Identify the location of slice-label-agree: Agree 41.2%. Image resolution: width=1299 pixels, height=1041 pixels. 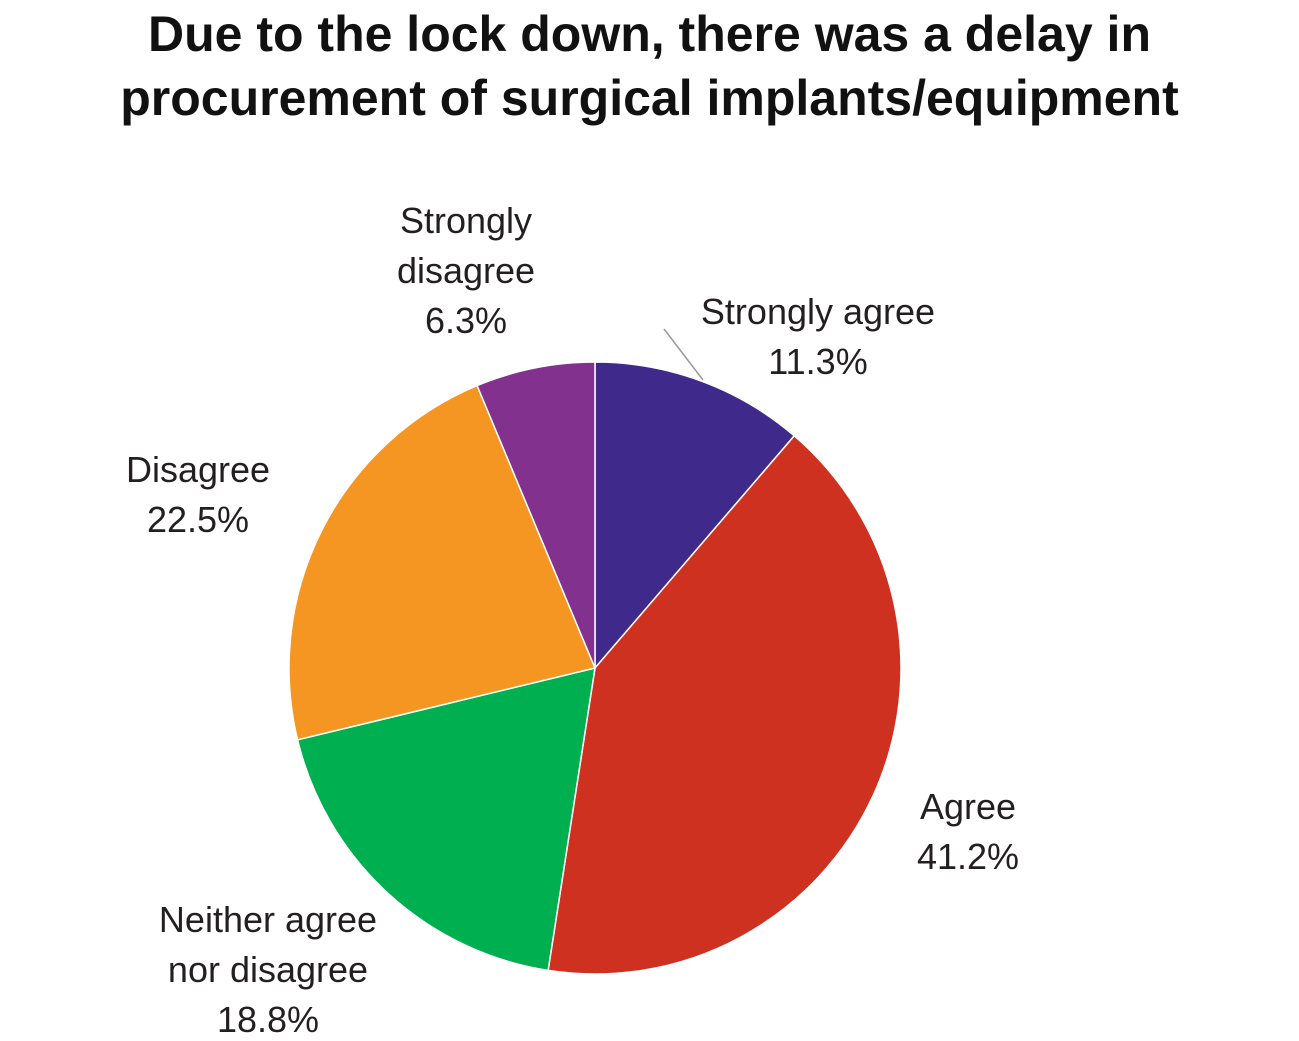
(968, 831).